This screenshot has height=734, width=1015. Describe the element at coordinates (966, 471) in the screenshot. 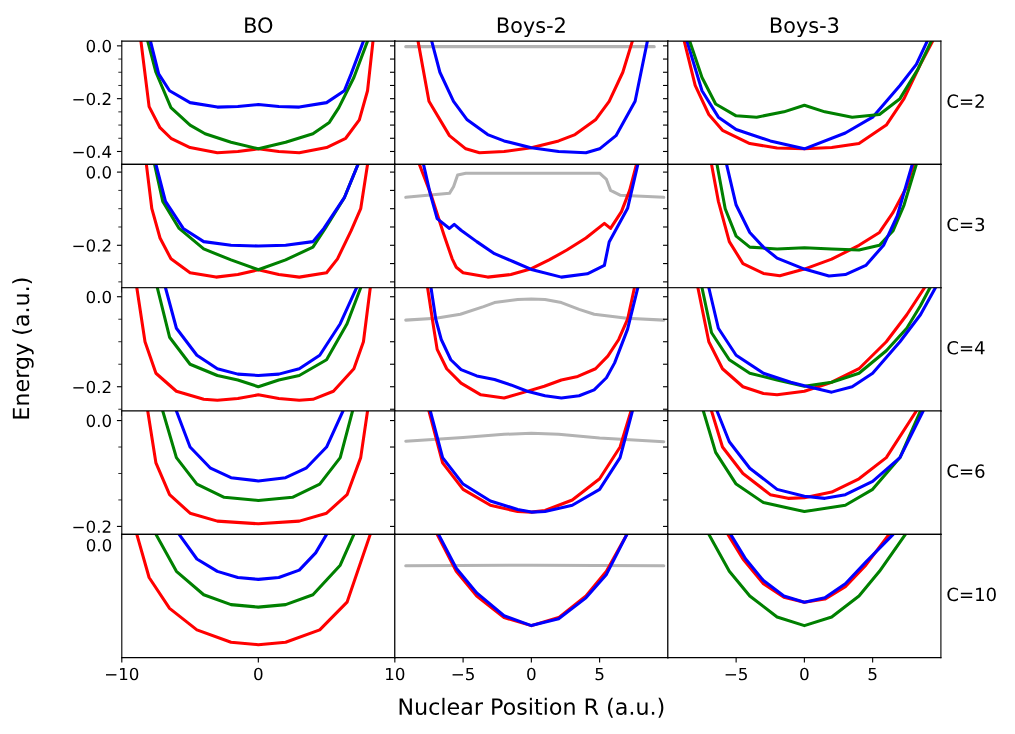

I see `text: C=6` at that location.